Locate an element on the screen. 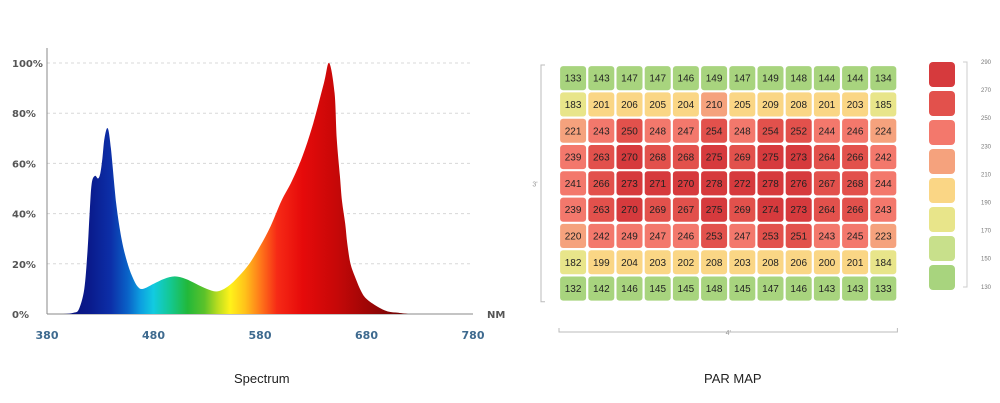  par-cell-value: 223 is located at coordinates (883, 236).